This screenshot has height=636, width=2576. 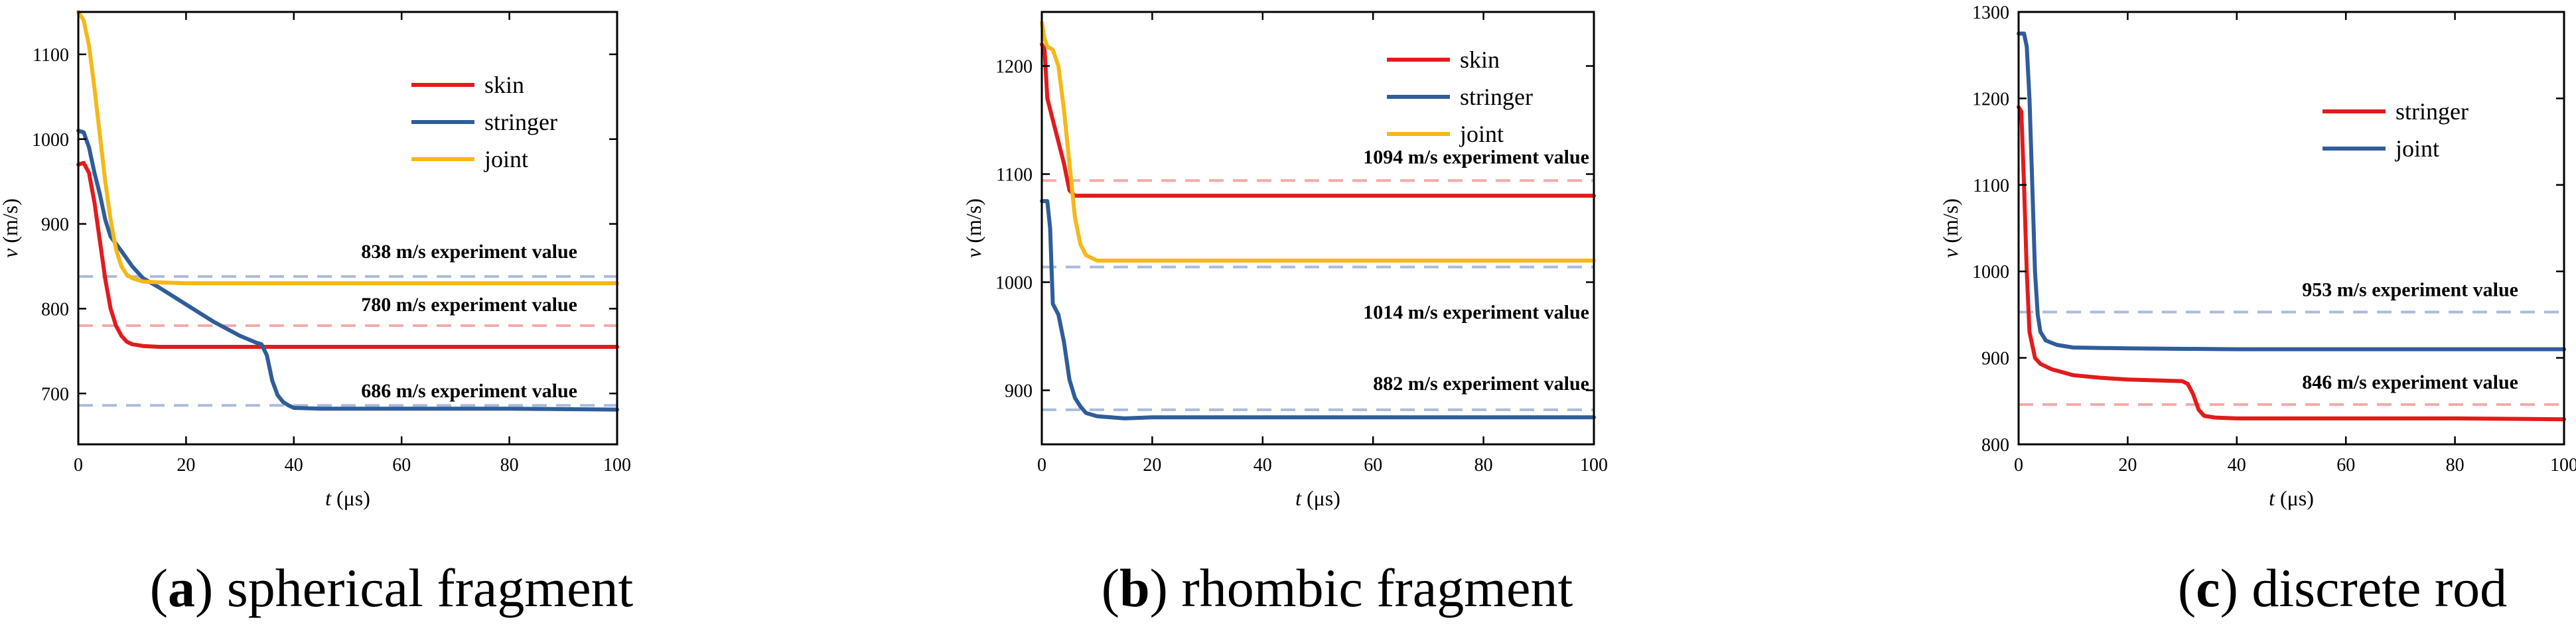 I want to click on caption-a: (a) spherical fragment, so click(x=392, y=588).